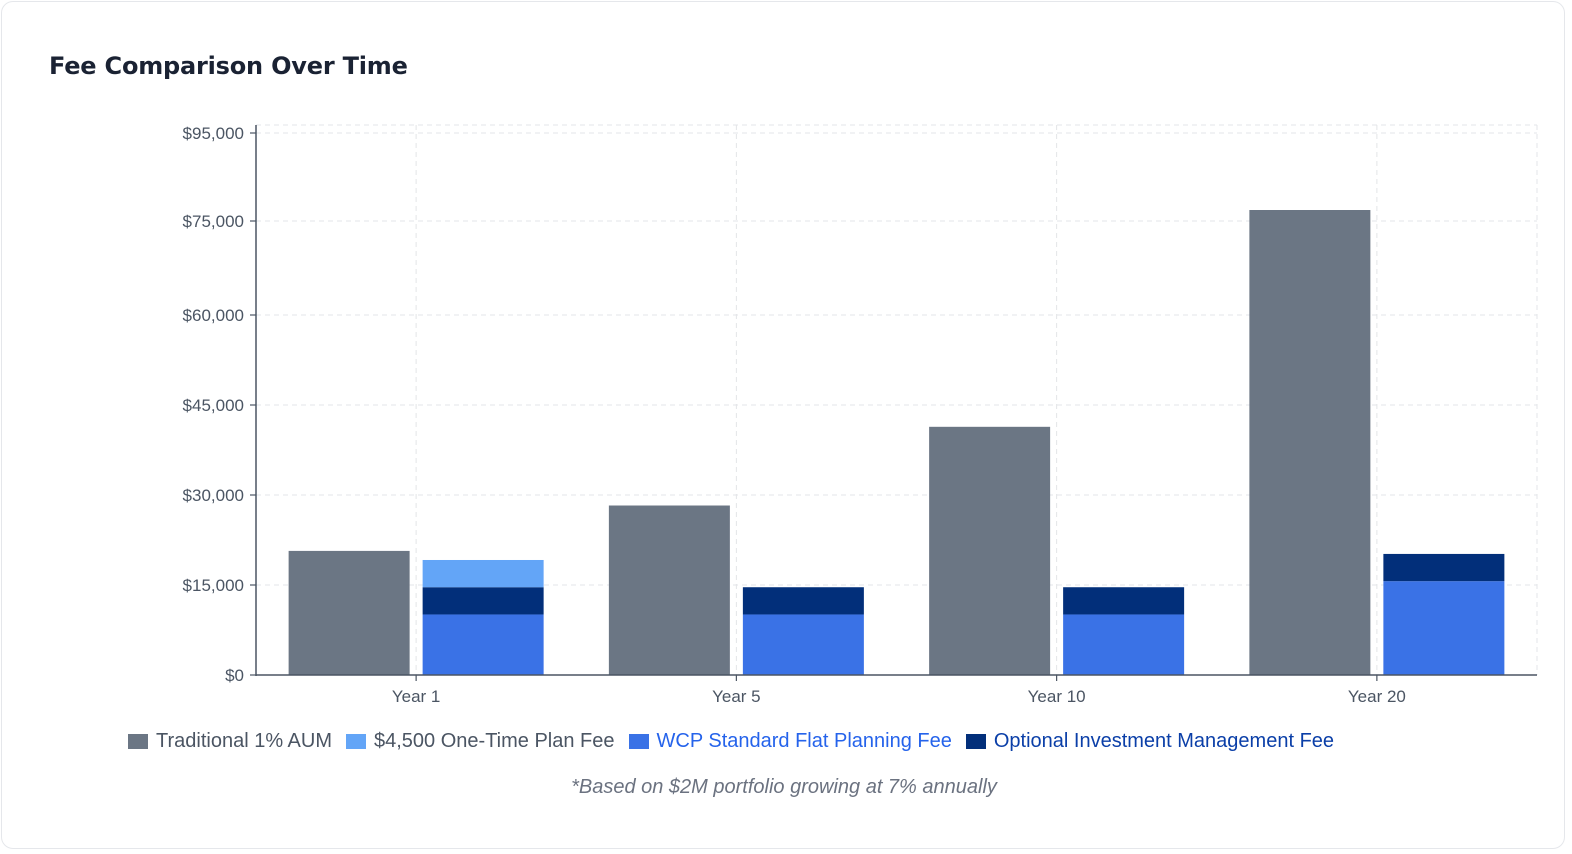 The width and height of the screenshot is (1572, 854). What do you see at coordinates (736, 696) in the screenshot?
I see `x-tick-label-year-5: Year 5` at bounding box center [736, 696].